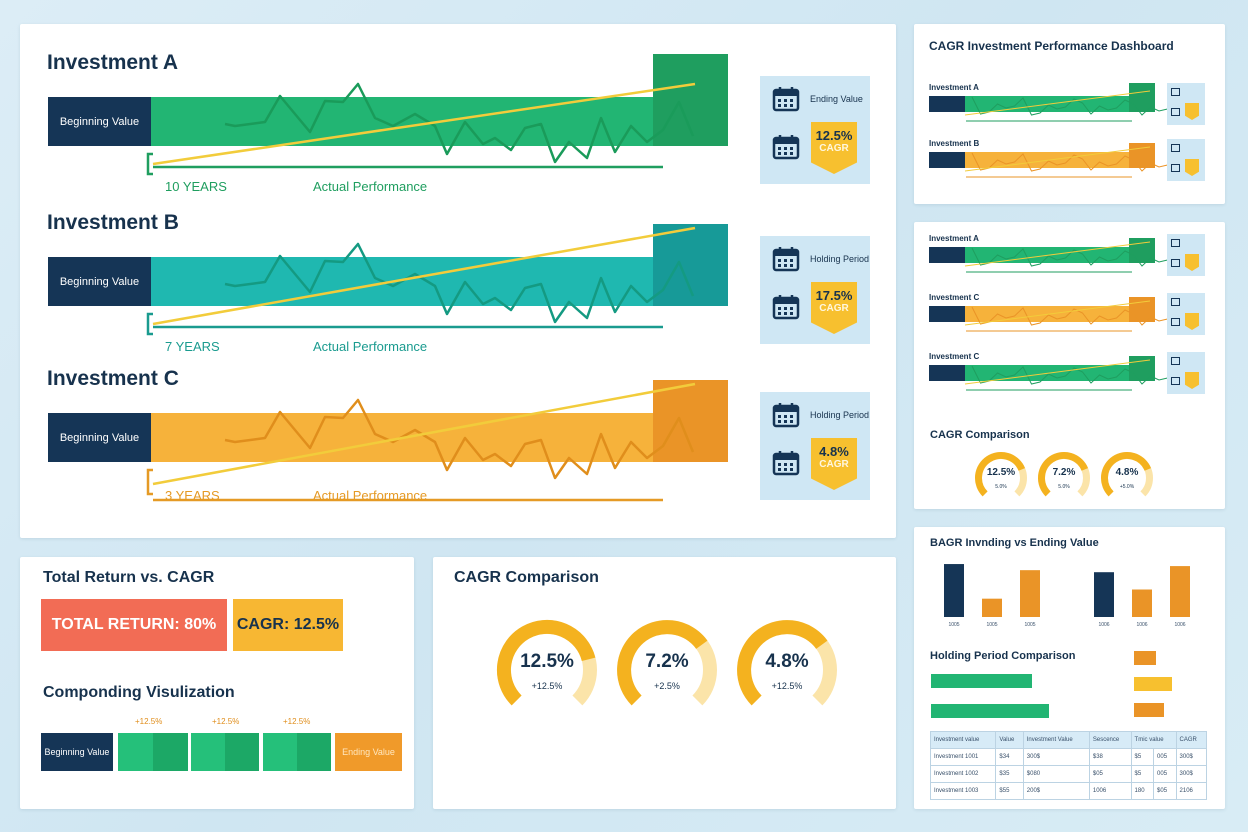 This screenshot has height=832, width=1248. What do you see at coordinates (113, 378) in the screenshot?
I see `investment-title: Investment C` at bounding box center [113, 378].